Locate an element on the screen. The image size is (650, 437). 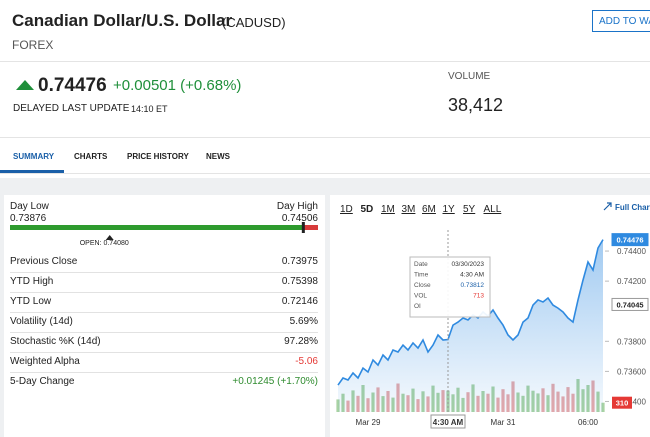
crosshair-price: 0.74045 is located at coordinates (629, 304).